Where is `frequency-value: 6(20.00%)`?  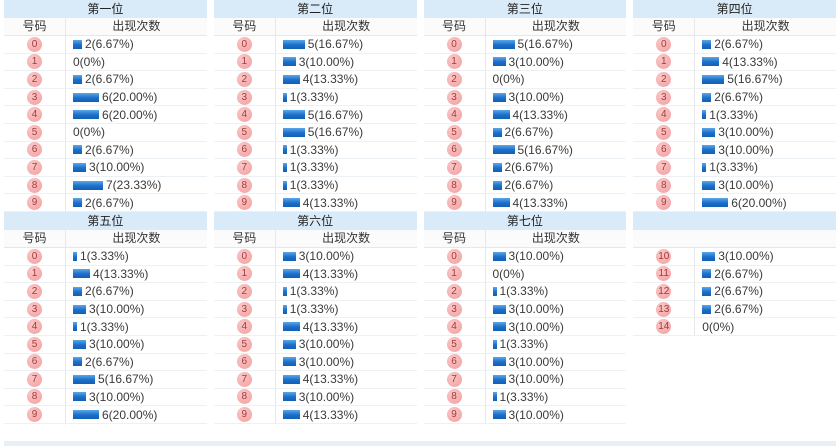 frequency-value: 6(20.00%) is located at coordinates (130, 97).